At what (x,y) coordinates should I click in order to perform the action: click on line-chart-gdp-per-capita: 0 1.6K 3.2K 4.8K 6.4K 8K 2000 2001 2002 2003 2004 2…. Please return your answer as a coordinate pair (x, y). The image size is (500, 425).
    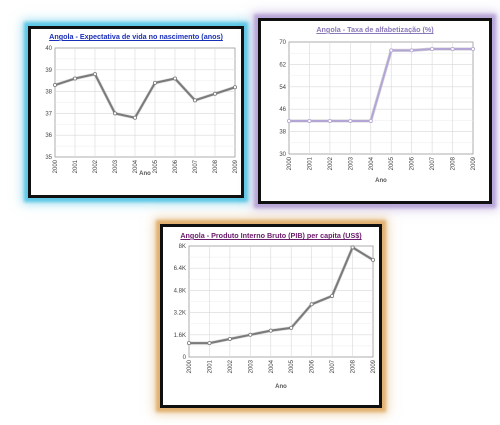
    Looking at the image, I should click on (275, 317).